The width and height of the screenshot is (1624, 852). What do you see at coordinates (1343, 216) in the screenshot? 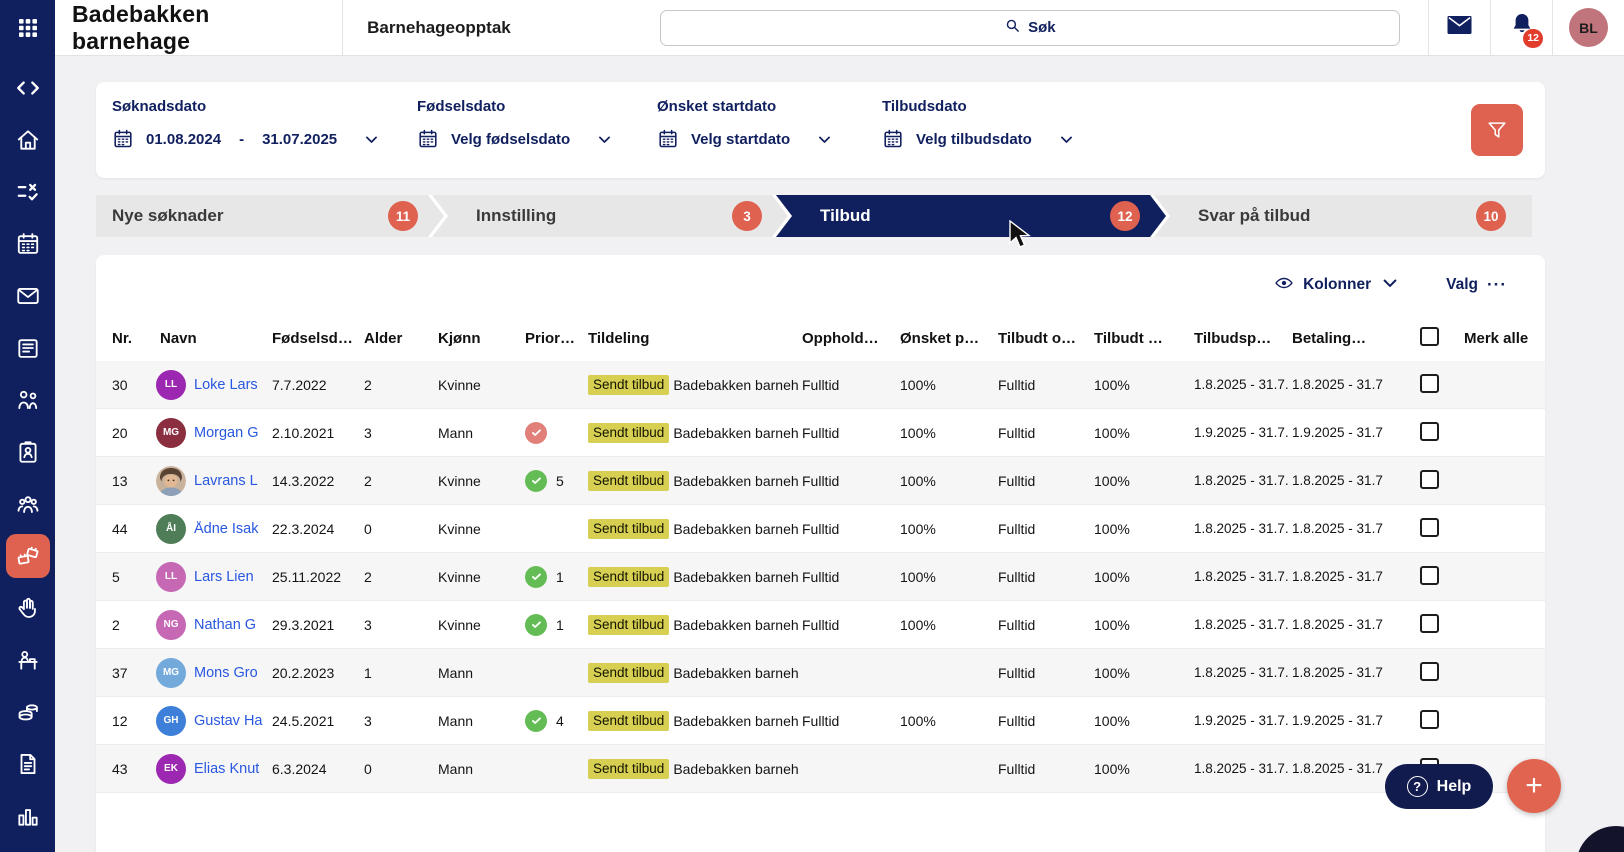
I see `stage-tab-svar-p-tilbud: Svar på tilbud 10` at bounding box center [1343, 216].